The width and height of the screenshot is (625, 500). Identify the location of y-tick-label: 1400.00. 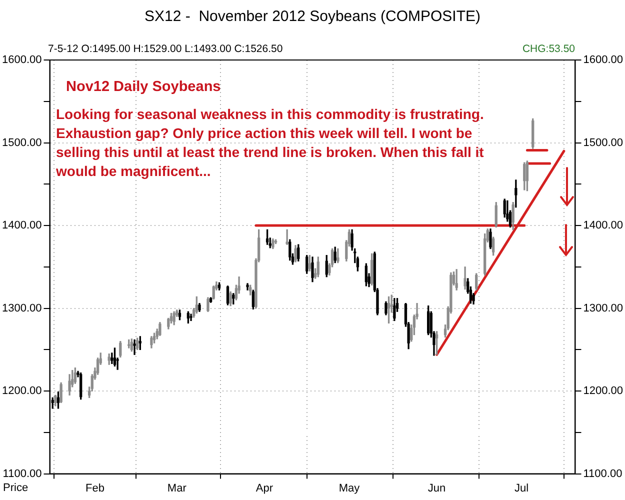
(22, 226).